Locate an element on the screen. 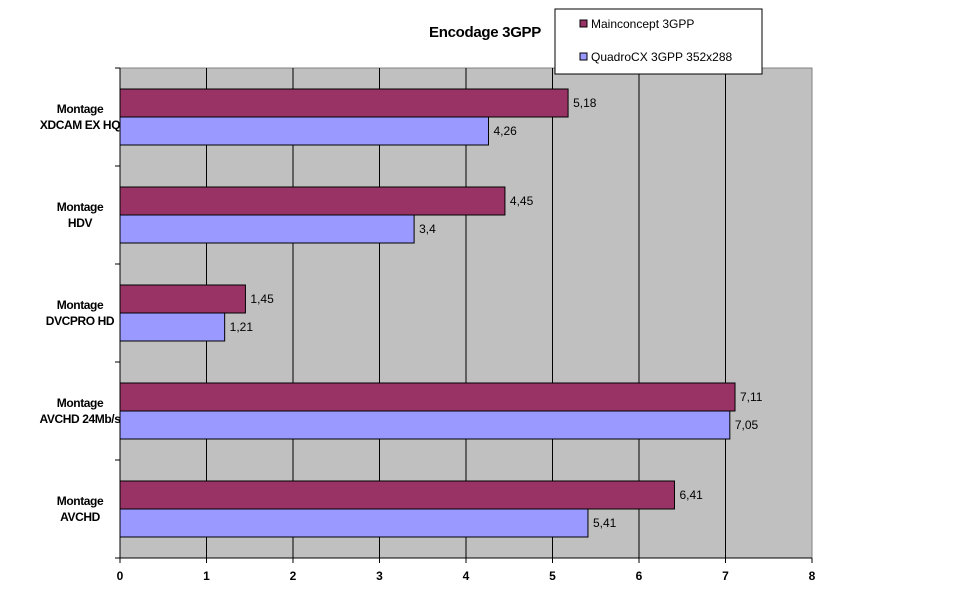  x-tick-label: 6 is located at coordinates (639, 576).